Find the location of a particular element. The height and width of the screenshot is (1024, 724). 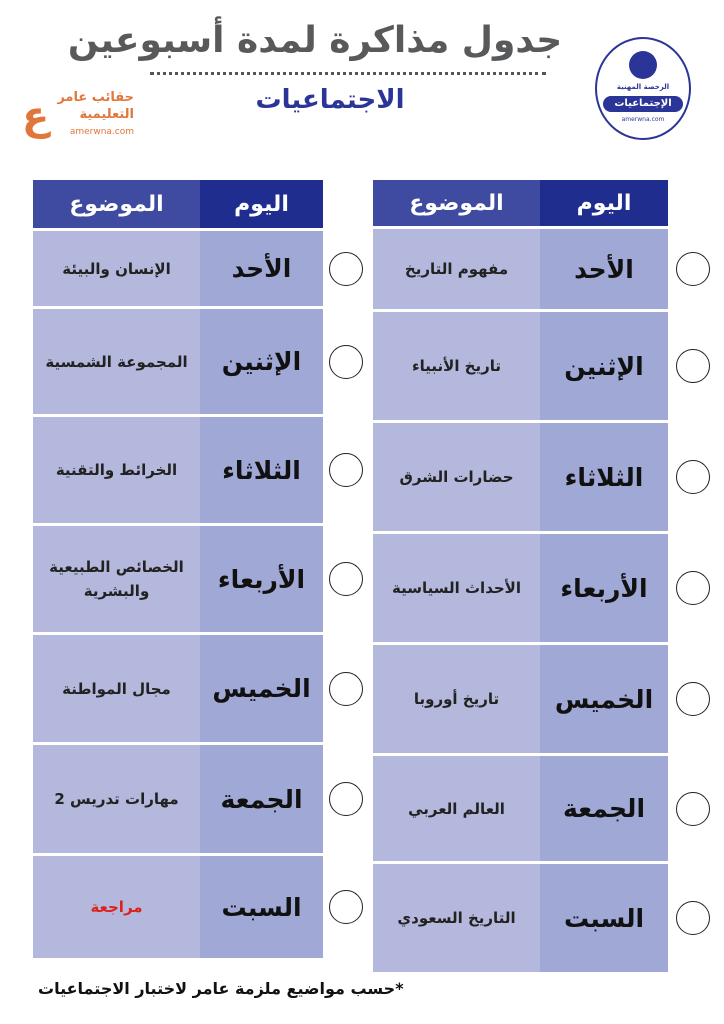

topic-cell: مفهوم التاريخ is located at coordinates (456, 269).